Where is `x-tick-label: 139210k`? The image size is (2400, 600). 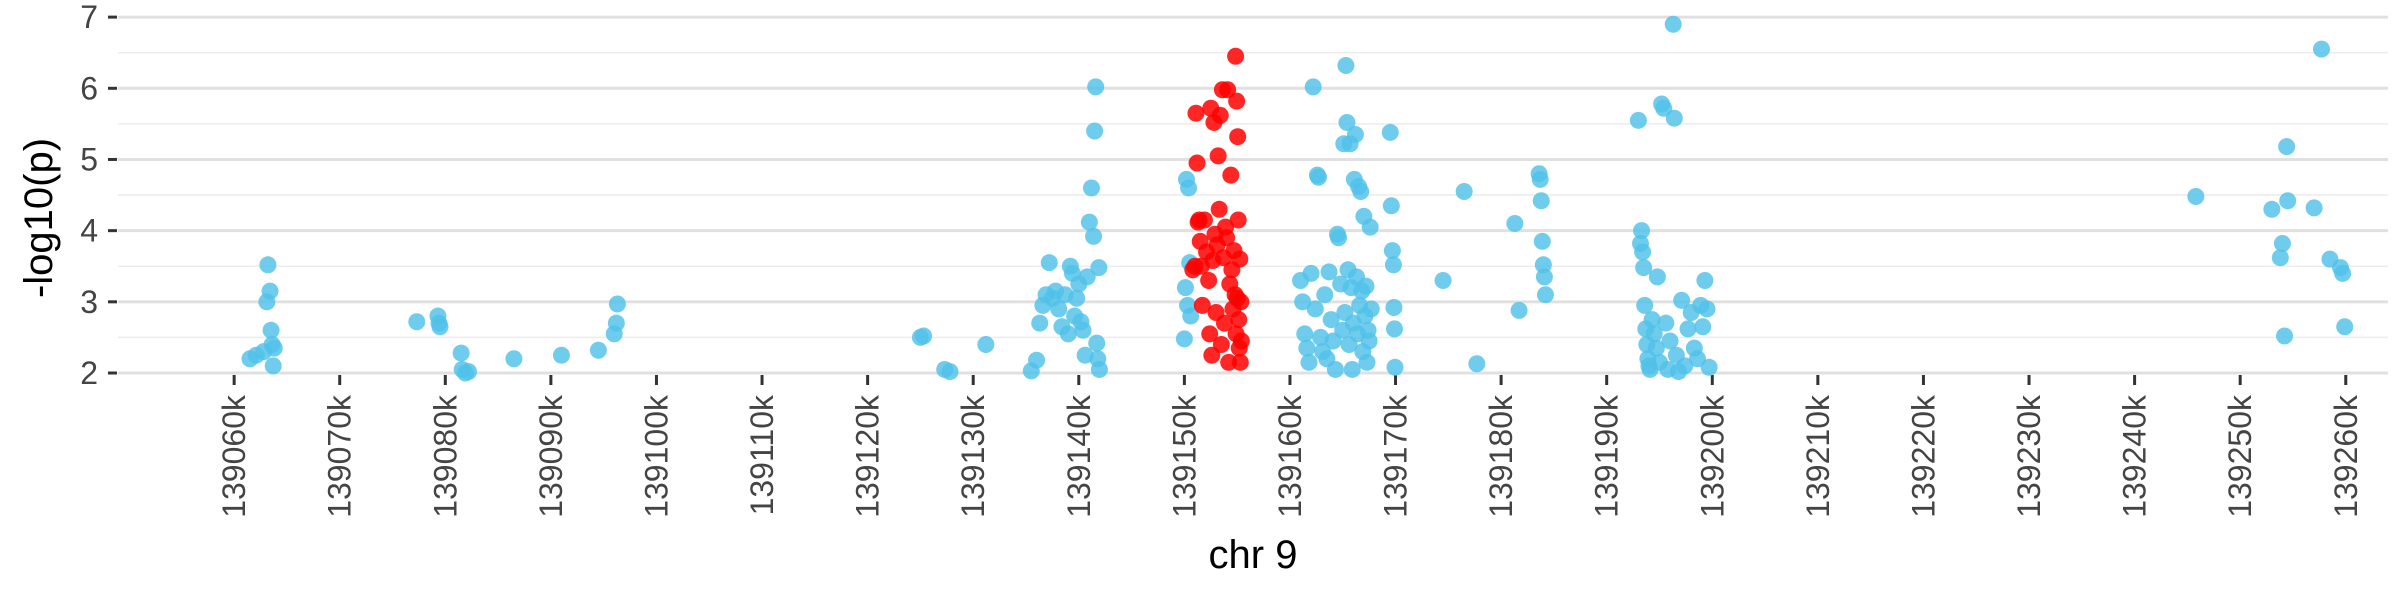 x-tick-label: 139210k is located at coordinates (1818, 456).